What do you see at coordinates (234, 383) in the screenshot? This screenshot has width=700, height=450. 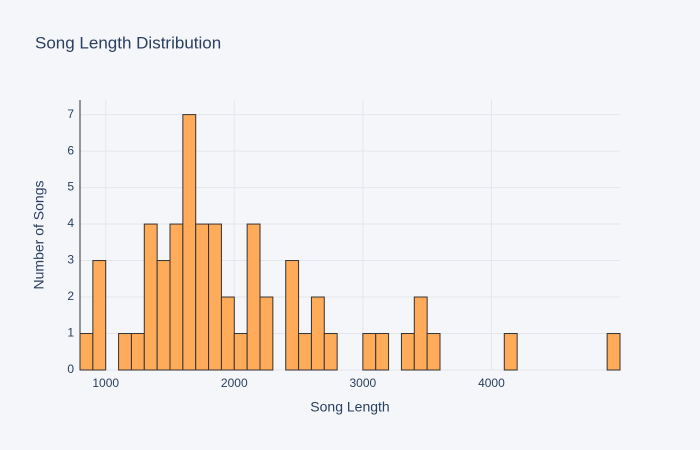 I see `x-tick-label: 2000` at bounding box center [234, 383].